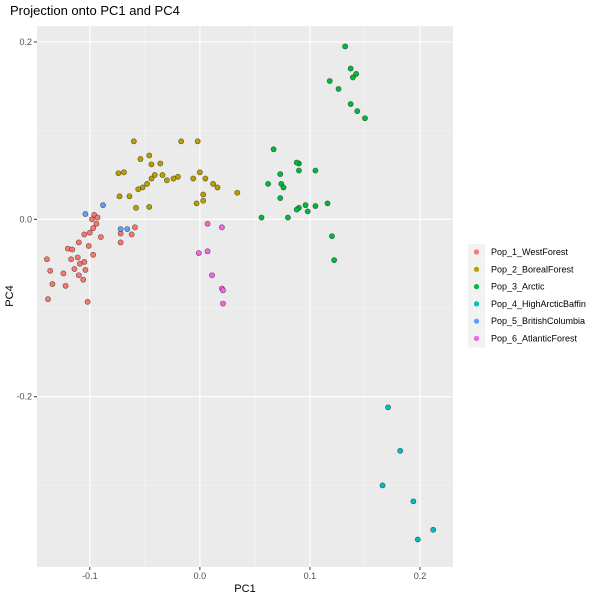 The width and height of the screenshot is (600, 600). What do you see at coordinates (538, 304) in the screenshot?
I see `legend-label: Pop_4_HighArcticBaffin` at bounding box center [538, 304].